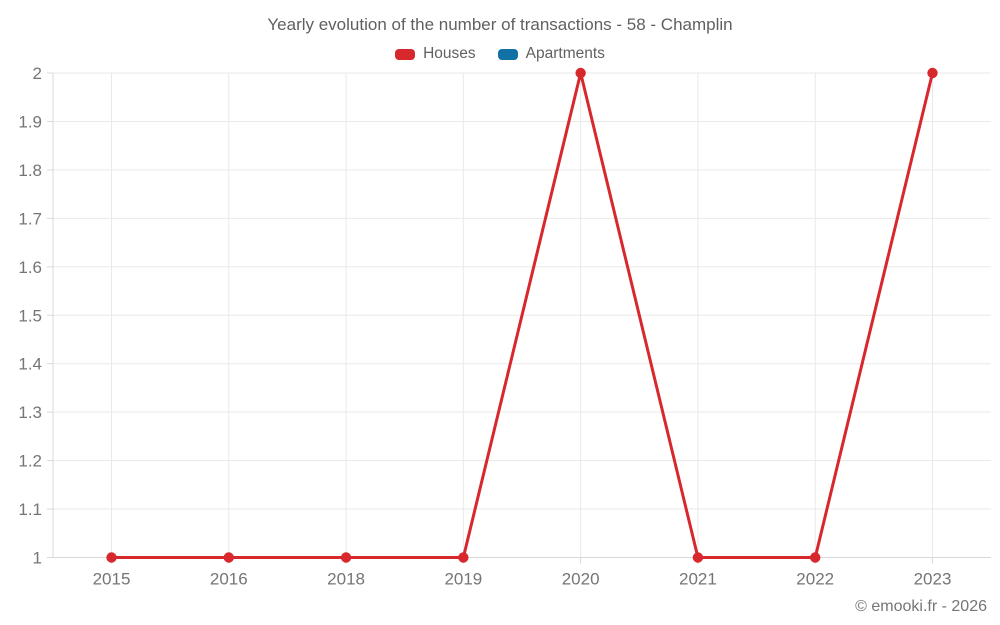 This screenshot has height=625, width=1000. What do you see at coordinates (30, 412) in the screenshot?
I see `y-tick-label: 1.3` at bounding box center [30, 412].